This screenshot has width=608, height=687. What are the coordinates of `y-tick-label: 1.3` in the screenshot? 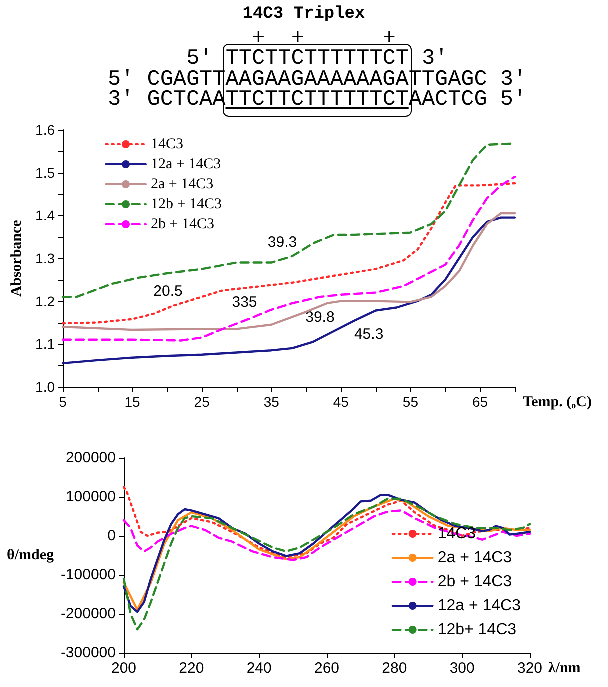 It's located at (46, 258).